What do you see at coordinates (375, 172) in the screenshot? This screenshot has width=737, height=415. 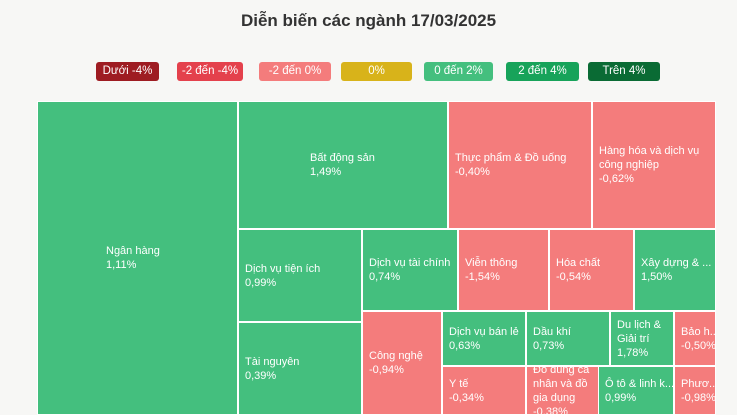 I see `tile-value: 1,49%` at bounding box center [375, 172].